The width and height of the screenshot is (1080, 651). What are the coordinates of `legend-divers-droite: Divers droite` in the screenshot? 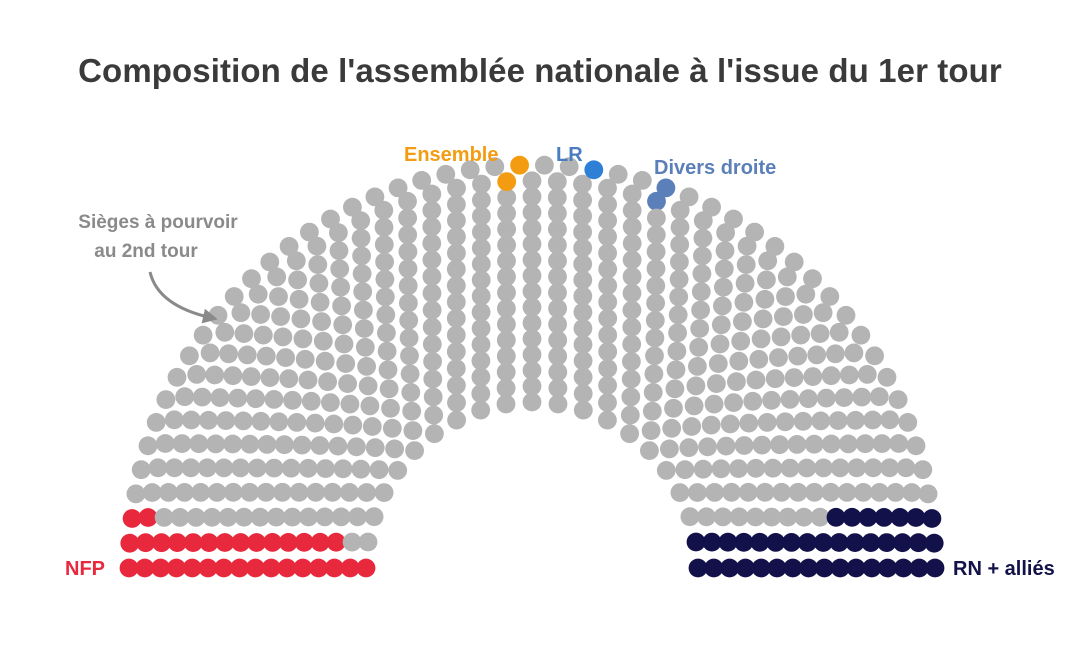 It's located at (715, 168).